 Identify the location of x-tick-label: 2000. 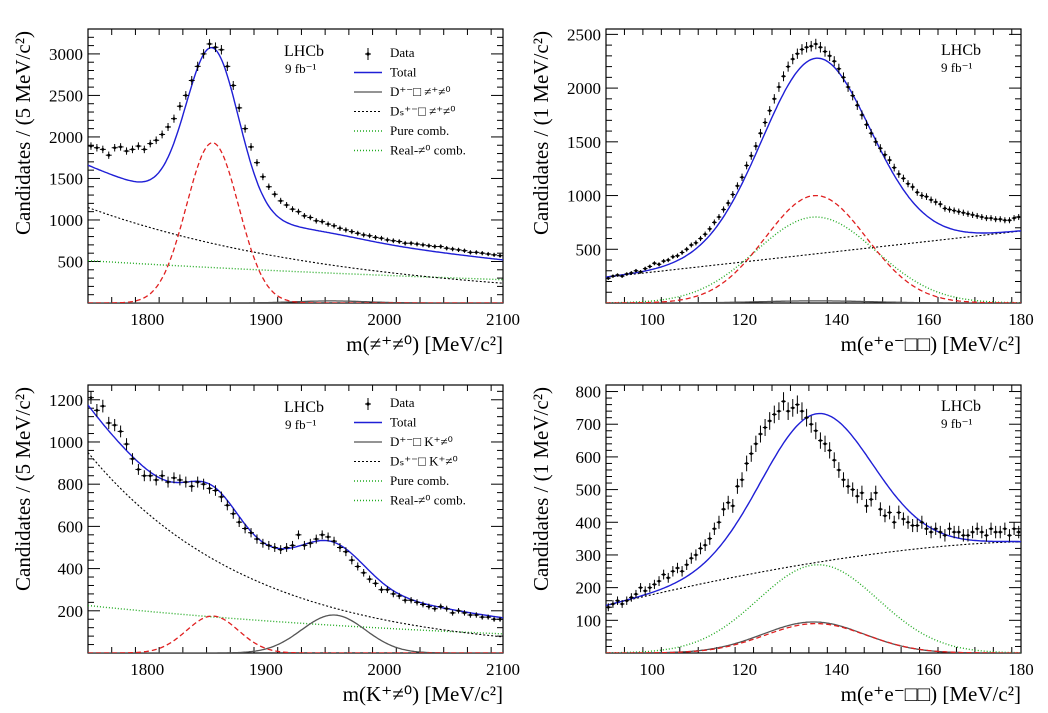
(384, 669).